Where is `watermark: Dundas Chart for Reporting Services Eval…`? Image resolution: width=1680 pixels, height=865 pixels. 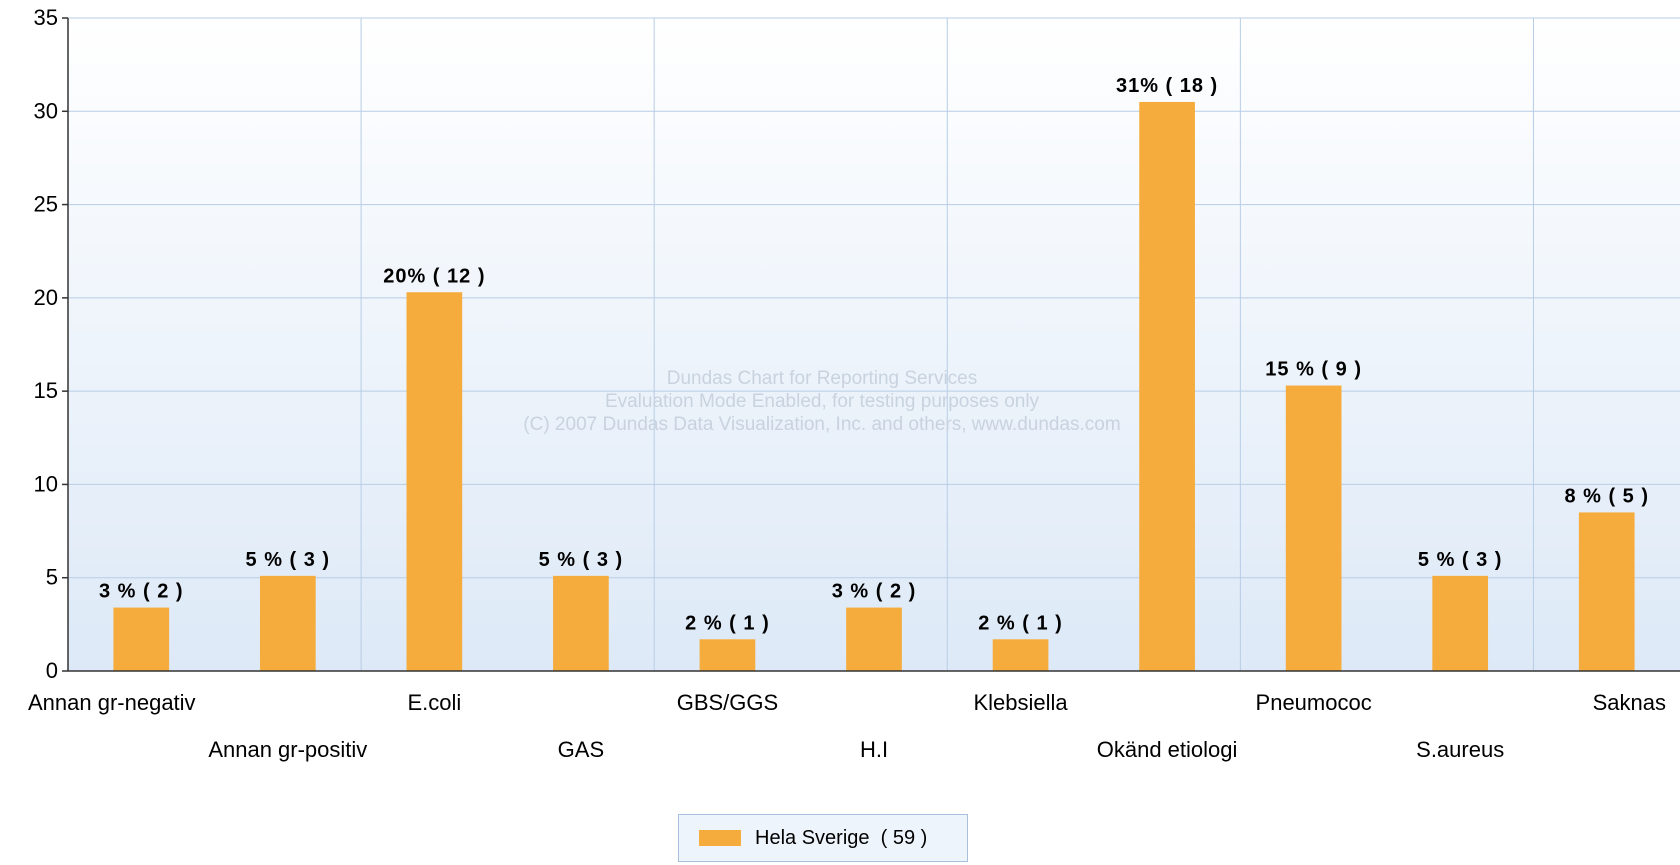 watermark: Dundas Chart for Reporting Services Eval… is located at coordinates (821, 401).